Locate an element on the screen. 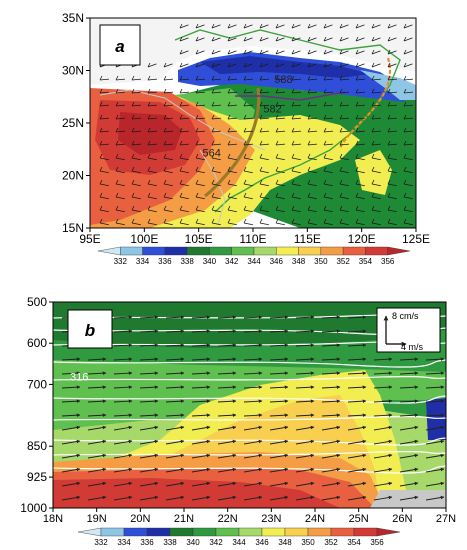 The image size is (467, 550). panel-b-colorbar-swatch is located at coordinates (158, 532).